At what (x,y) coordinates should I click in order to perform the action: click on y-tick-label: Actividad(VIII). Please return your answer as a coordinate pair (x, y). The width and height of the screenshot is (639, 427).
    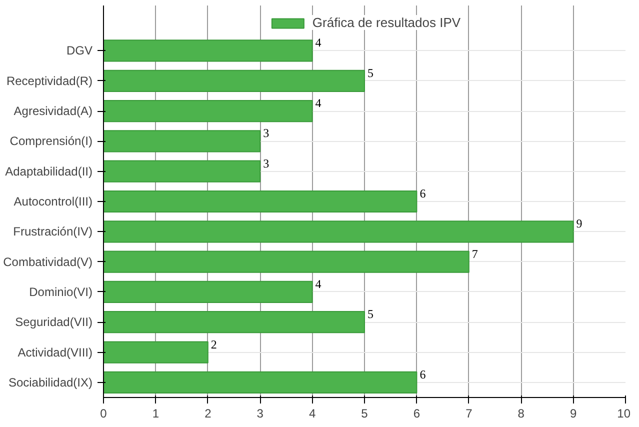
    Looking at the image, I should click on (55, 352).